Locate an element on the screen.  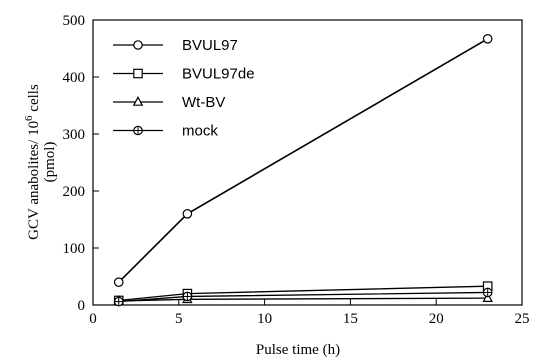
y-tick-label: 400 is located at coordinates (74, 78).